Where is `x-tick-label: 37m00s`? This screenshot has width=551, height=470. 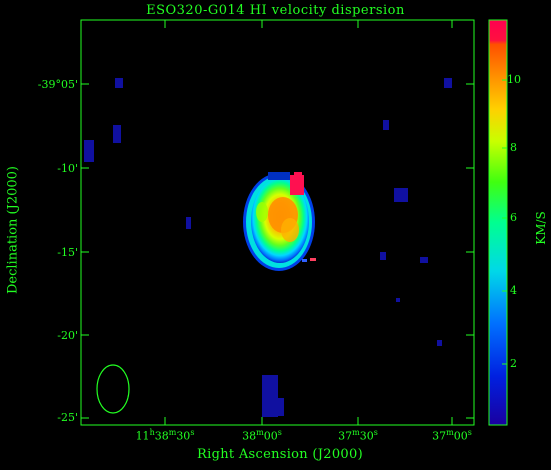
x-tick-label: 37m00s is located at coordinates (452, 435).